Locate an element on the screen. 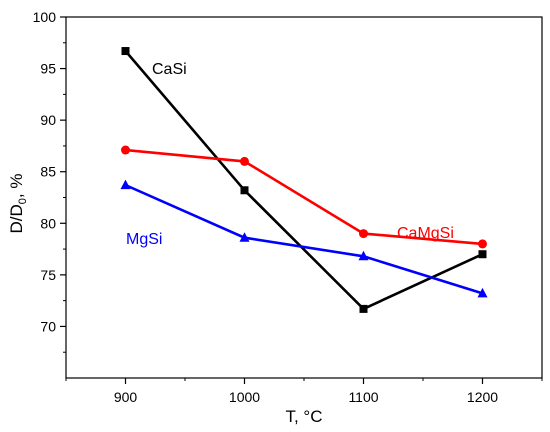 The image size is (550, 432). series-label-mgsi: MgSi is located at coordinates (144, 239).